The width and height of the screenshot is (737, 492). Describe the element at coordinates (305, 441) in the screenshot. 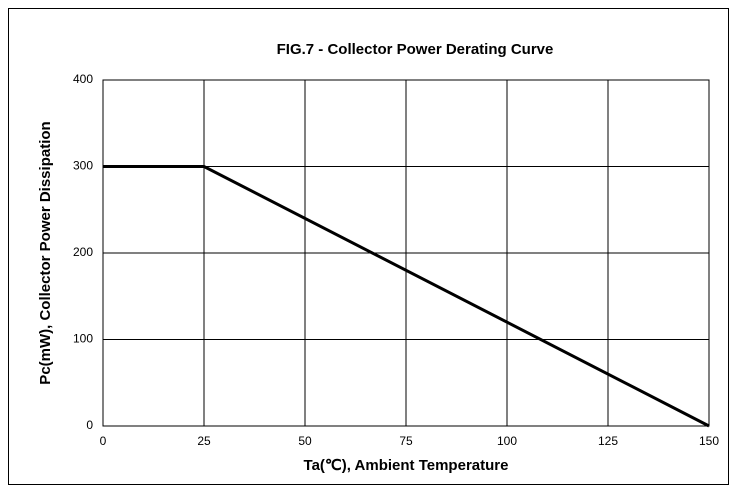

I see `x-tick-label: 50` at that location.